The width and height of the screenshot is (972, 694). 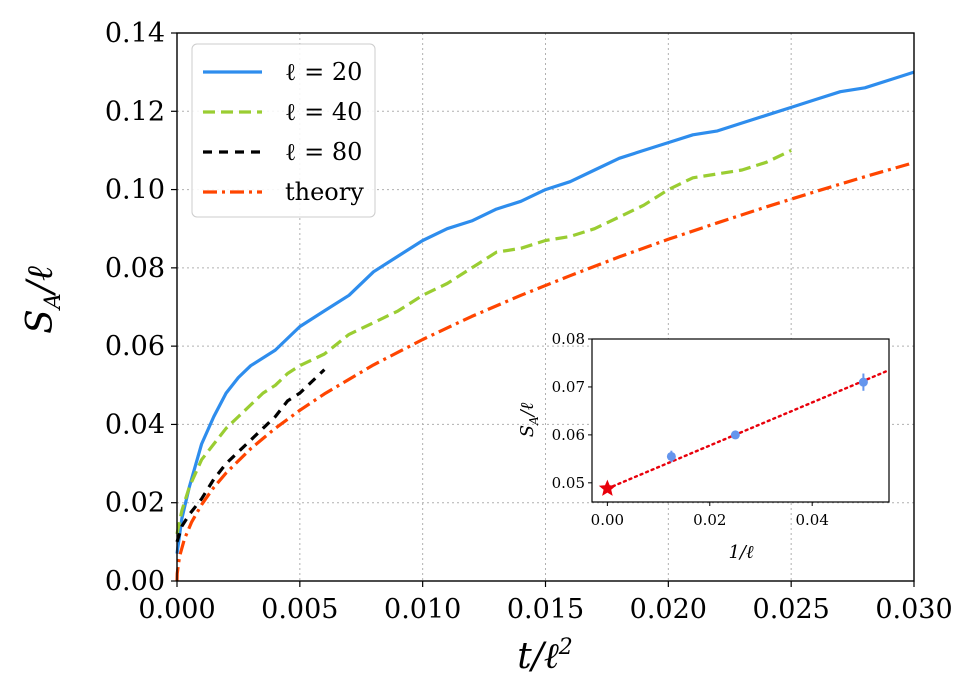 I want to click on main-x-tick-label: 0.015, so click(x=545, y=609).